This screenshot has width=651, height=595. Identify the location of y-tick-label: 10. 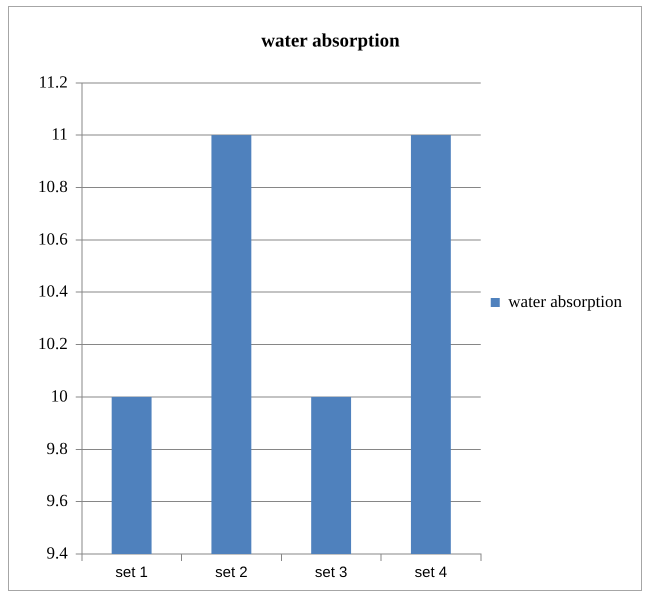
(59, 396).